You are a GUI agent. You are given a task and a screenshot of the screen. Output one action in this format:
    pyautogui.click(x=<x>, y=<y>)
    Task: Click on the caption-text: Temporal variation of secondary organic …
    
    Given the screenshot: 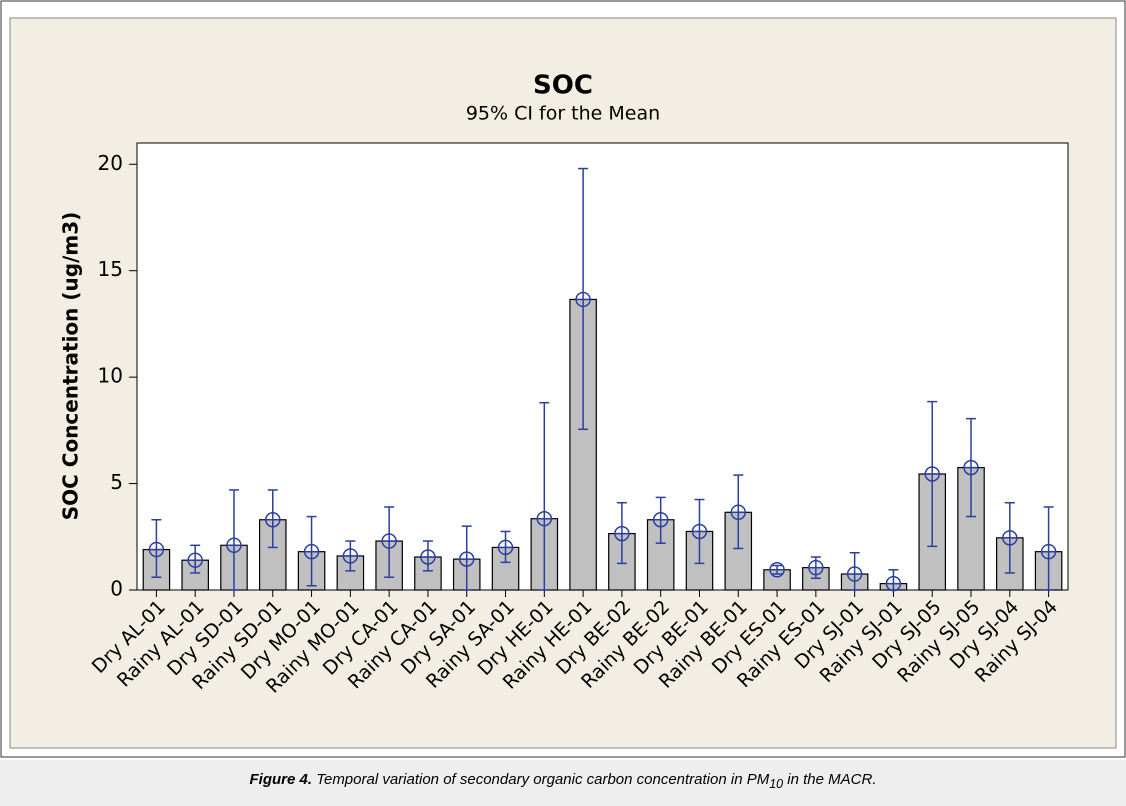 What is the action you would take?
    pyautogui.click(x=543, y=779)
    